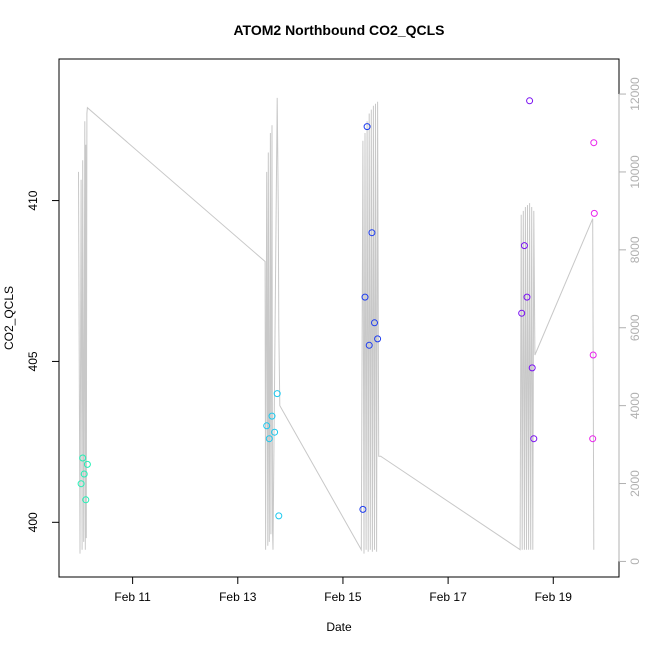  Describe the element at coordinates (635, 249) in the screenshot. I see `y2-tick-label: 8000` at that location.